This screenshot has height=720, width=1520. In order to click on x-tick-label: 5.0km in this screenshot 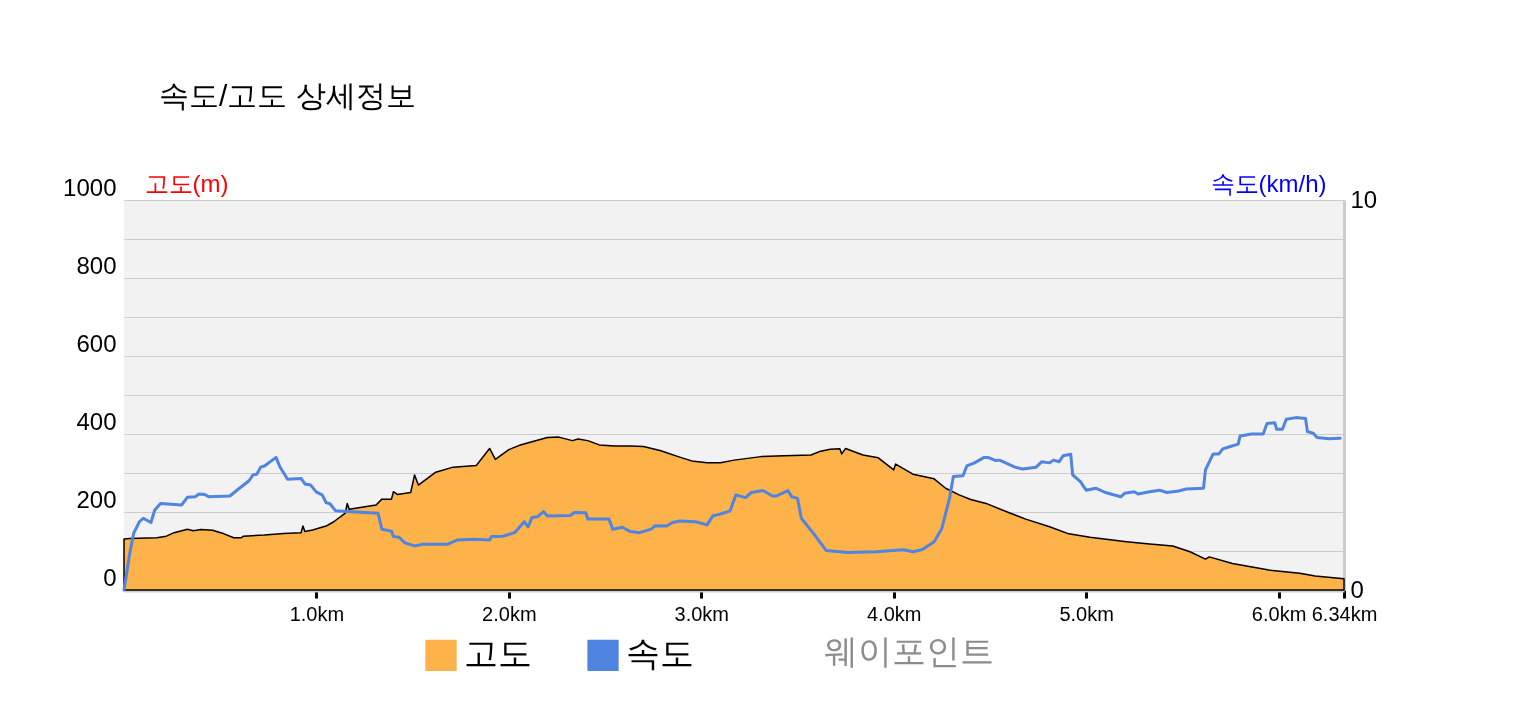, I will do `click(1086, 613)`.